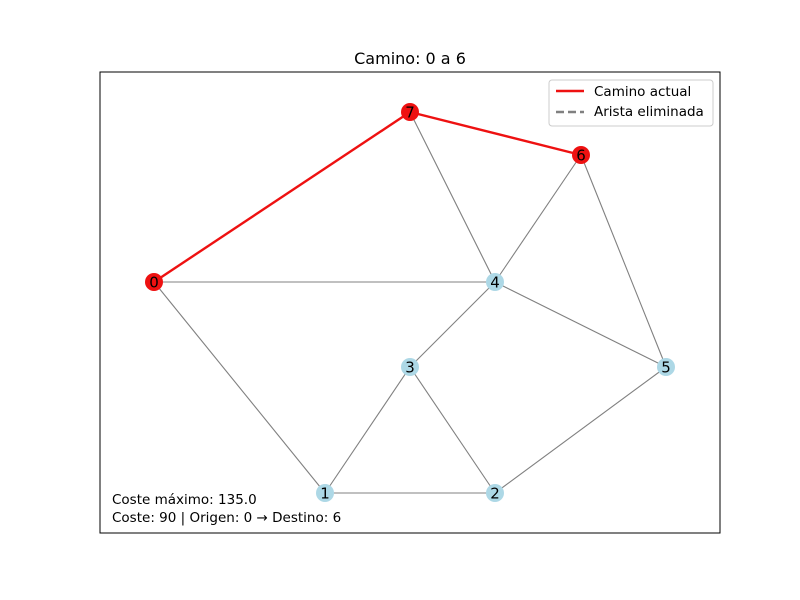 The width and height of the screenshot is (800, 600). I want to click on node-6: 6, so click(581, 155).